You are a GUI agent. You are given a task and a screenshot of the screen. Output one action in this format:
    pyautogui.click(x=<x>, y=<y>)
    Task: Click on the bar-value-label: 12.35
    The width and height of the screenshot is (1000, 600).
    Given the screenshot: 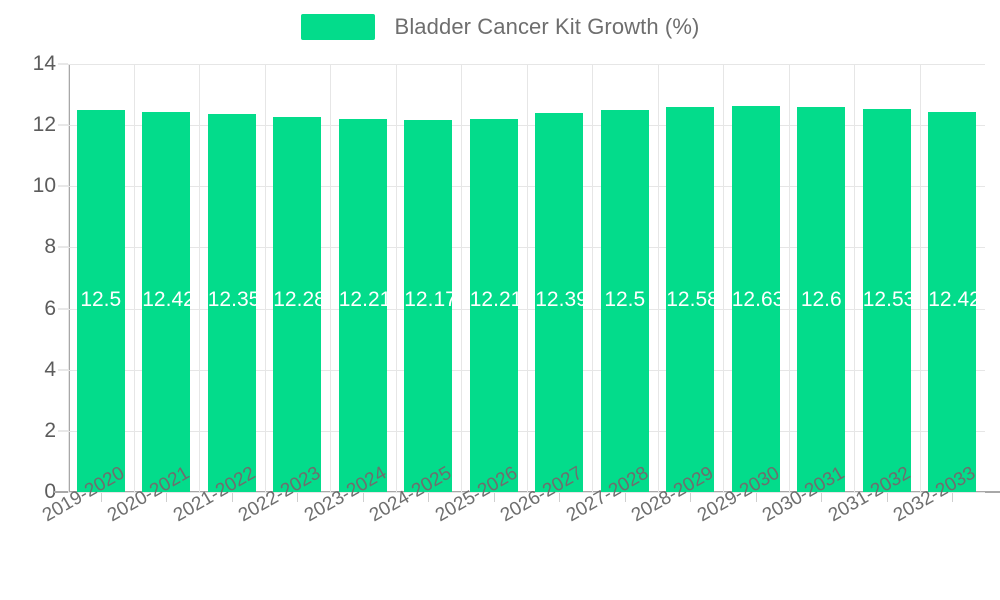 What is the action you would take?
    pyautogui.click(x=231, y=299)
    